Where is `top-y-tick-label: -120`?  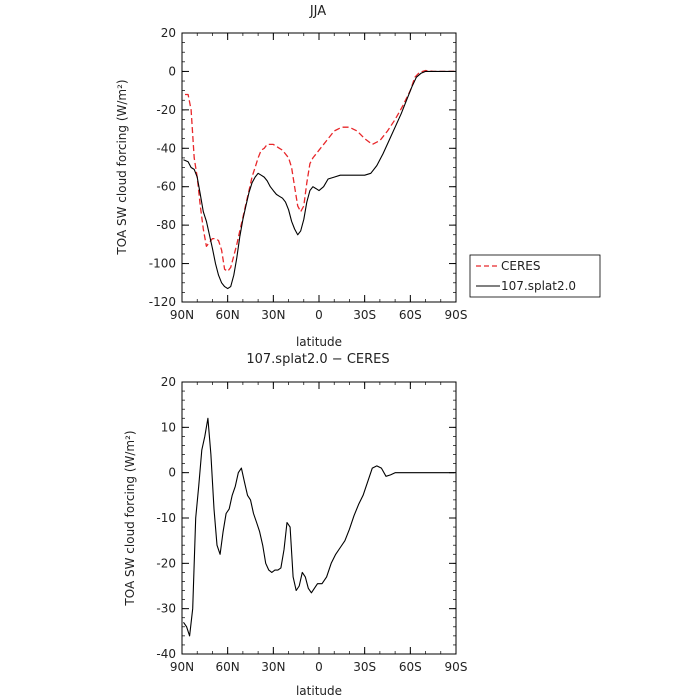 top-y-tick-label: -120 is located at coordinates (162, 302).